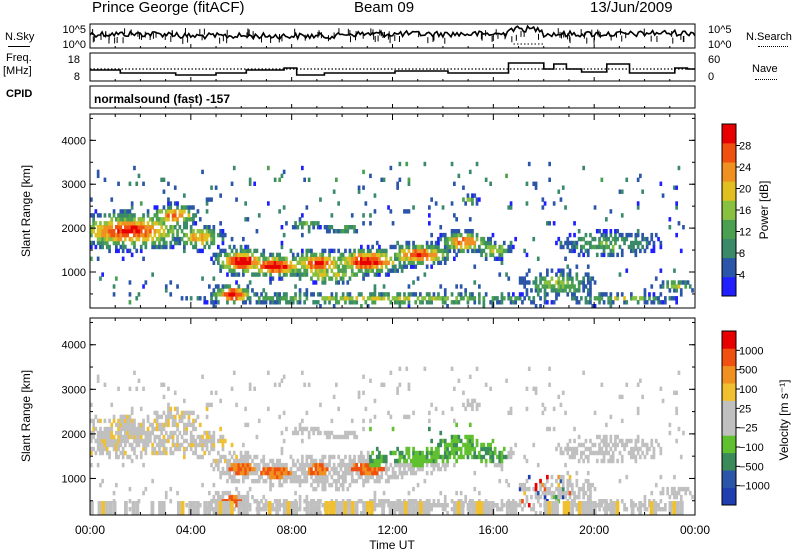 This screenshot has height=554, width=800. I want to click on velocity-colorbar-frame, so click(729, 418).